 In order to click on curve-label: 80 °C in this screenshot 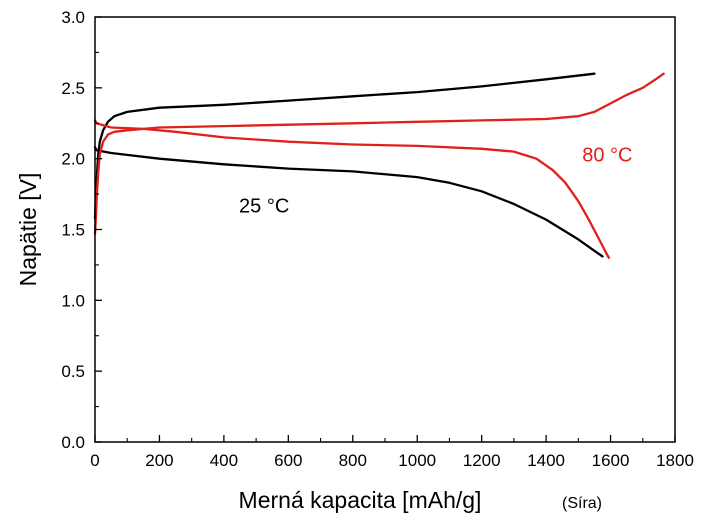, I will do `click(607, 156)`.